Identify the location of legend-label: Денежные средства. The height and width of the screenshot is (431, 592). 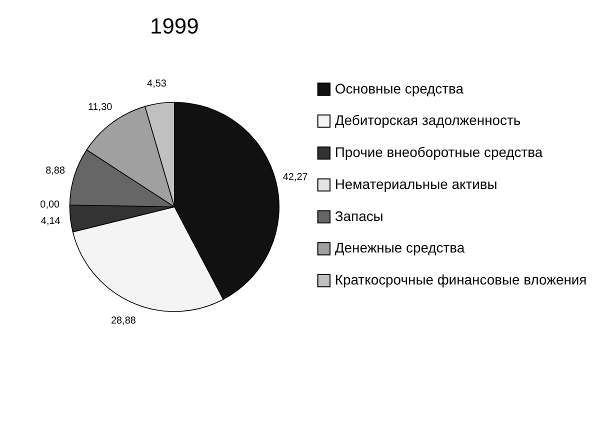
(399, 248).